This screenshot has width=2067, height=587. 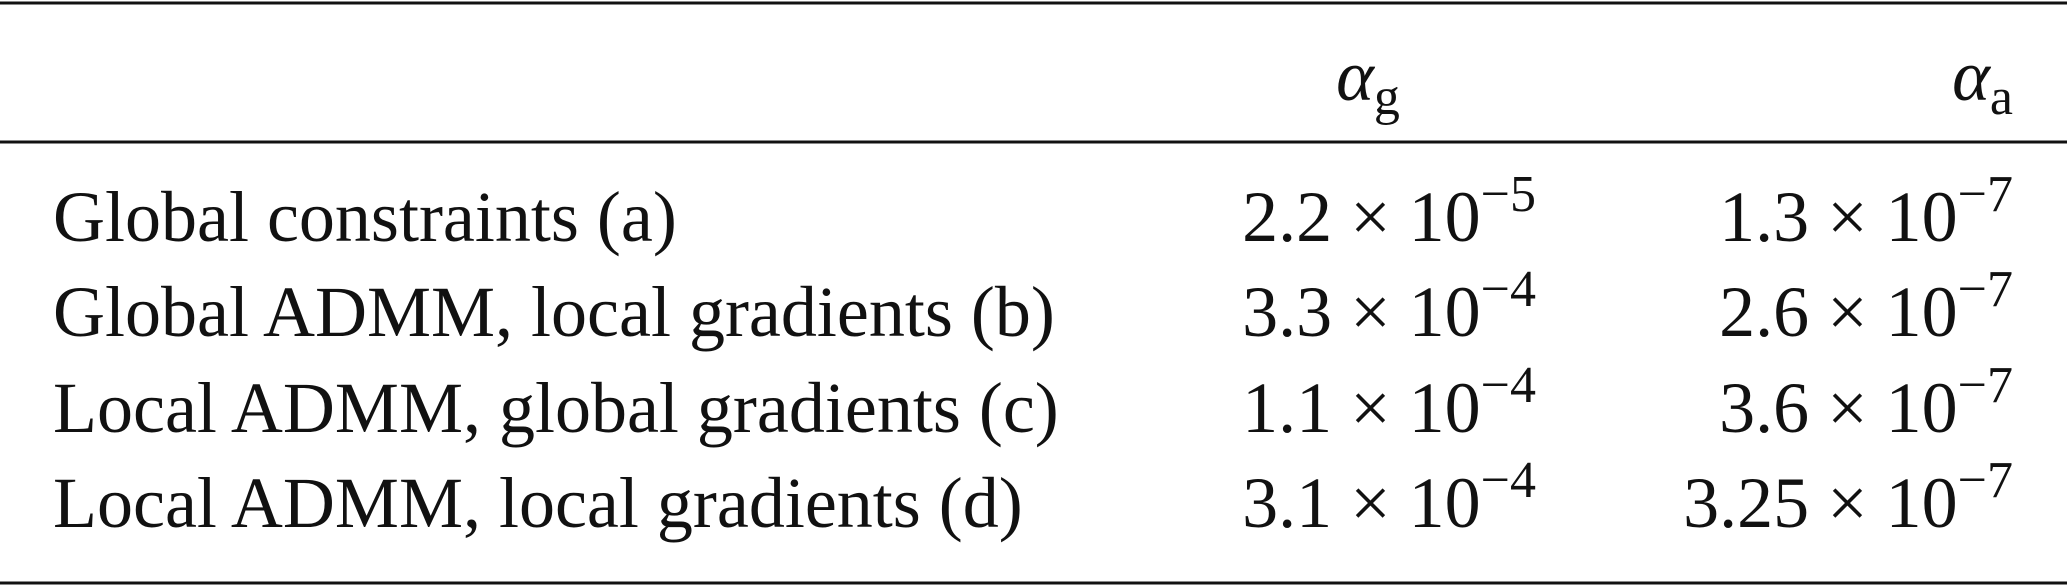 What do you see at coordinates (1508, 194) in the screenshot?
I see `cell-exponent: −5` at bounding box center [1508, 194].